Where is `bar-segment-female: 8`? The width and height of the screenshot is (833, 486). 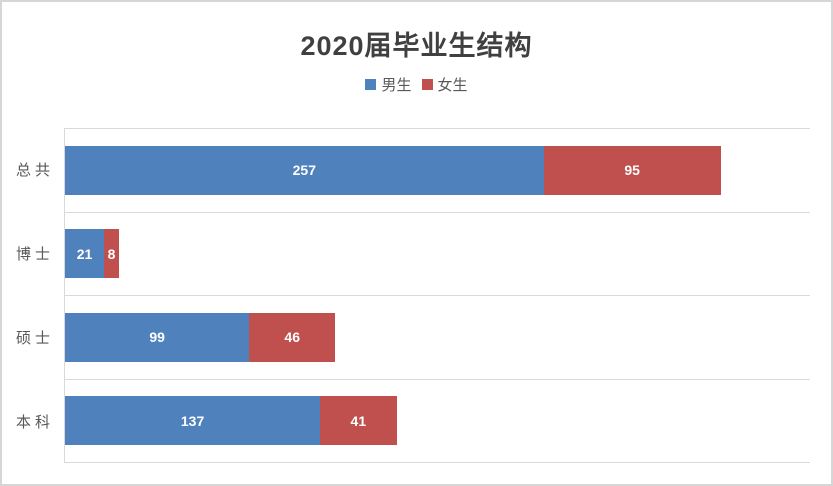
bar-segment-female: 8 is located at coordinates (111, 254).